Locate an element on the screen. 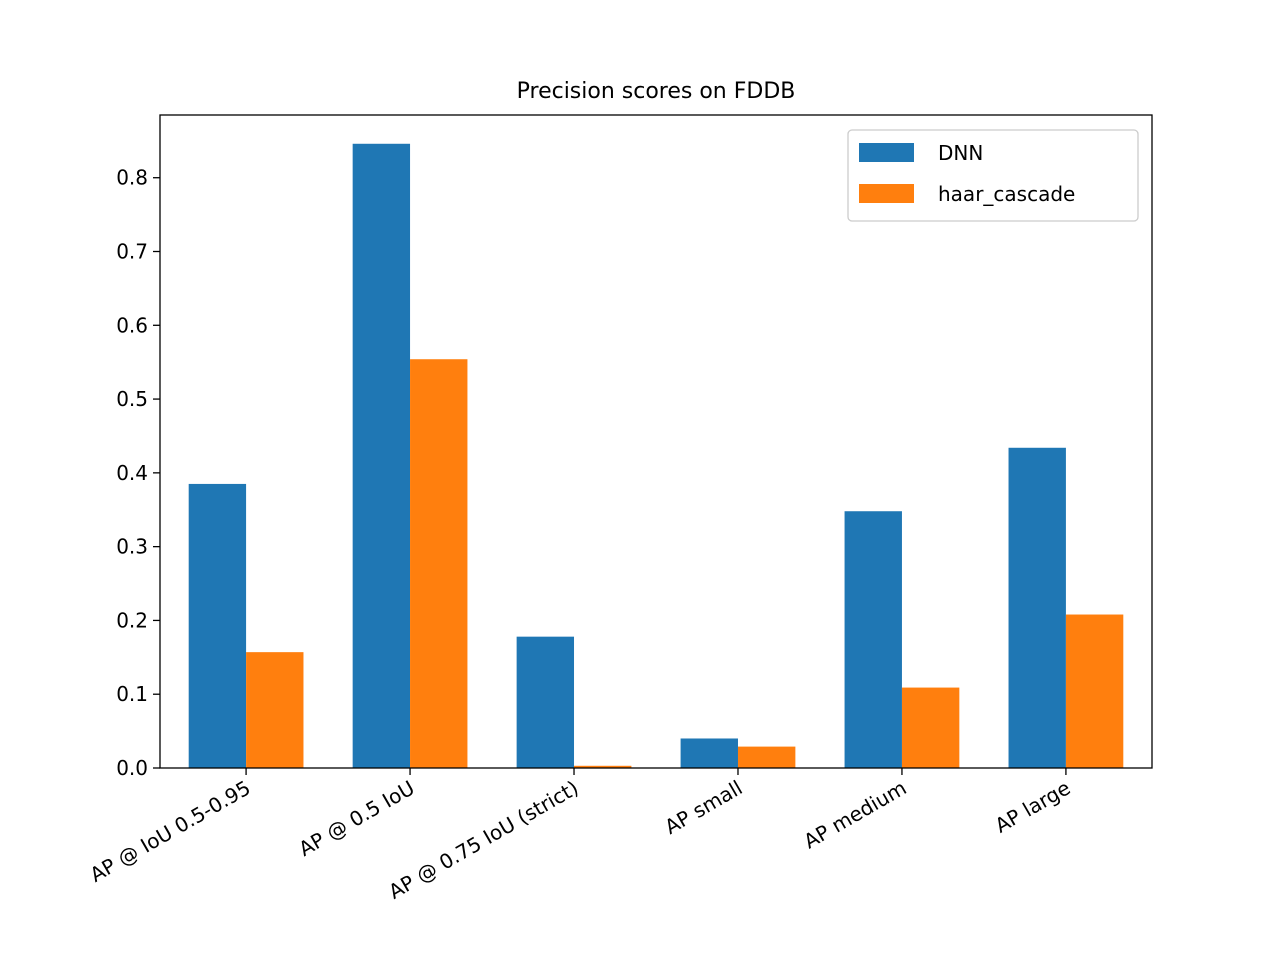 The height and width of the screenshot is (960, 1280). x-tick-label: AP medium is located at coordinates (854, 815).